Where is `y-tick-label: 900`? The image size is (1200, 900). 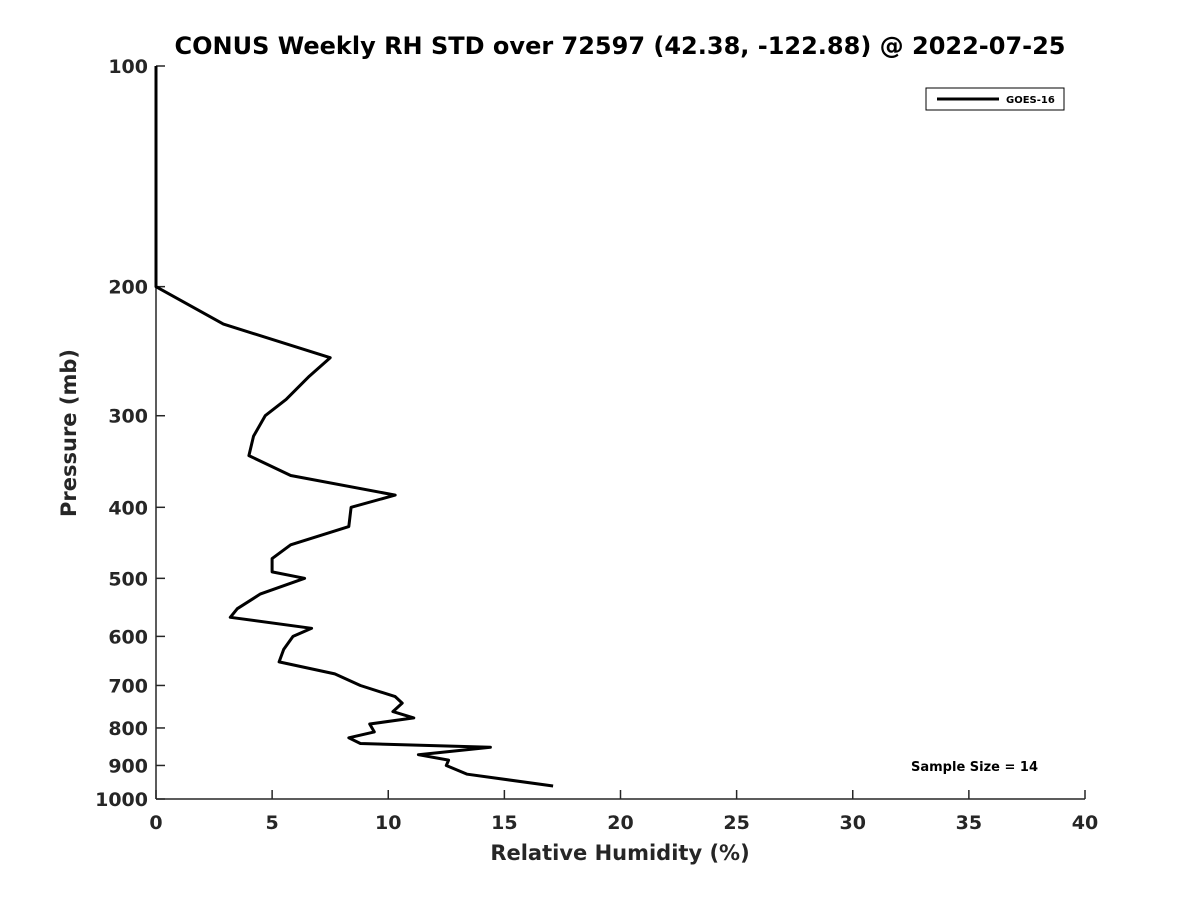 y-tick-label: 900 is located at coordinates (128, 766).